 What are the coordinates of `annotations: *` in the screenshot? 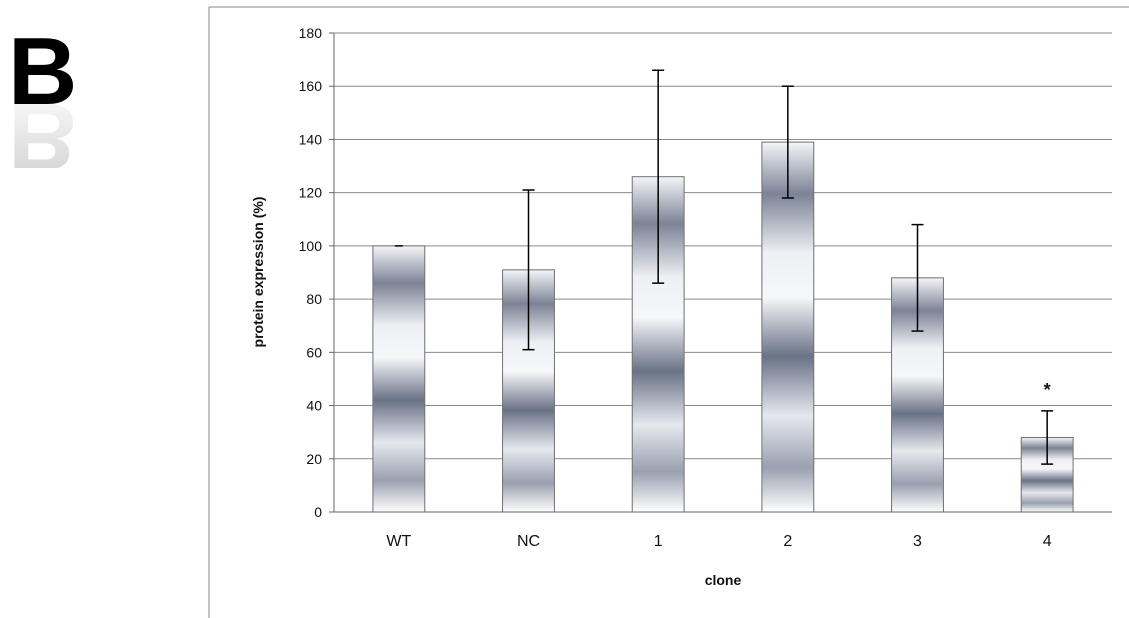 It's located at (1047, 390).